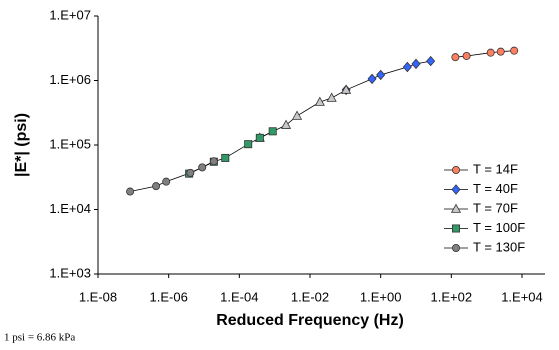  What do you see at coordinates (499, 246) in the screenshot?
I see `legend-label: T = 130F` at bounding box center [499, 246].